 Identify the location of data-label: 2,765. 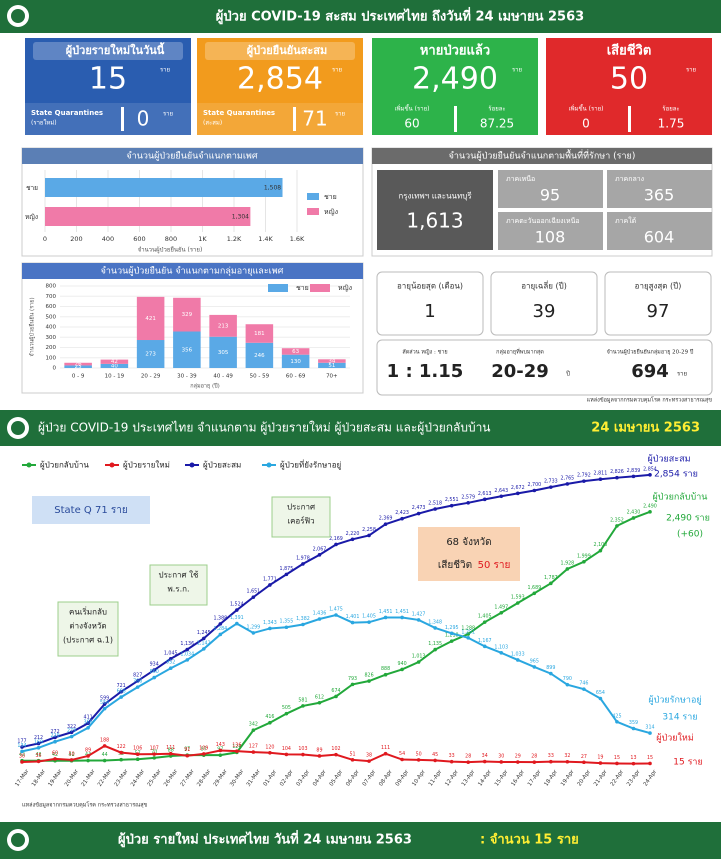
(568, 478).